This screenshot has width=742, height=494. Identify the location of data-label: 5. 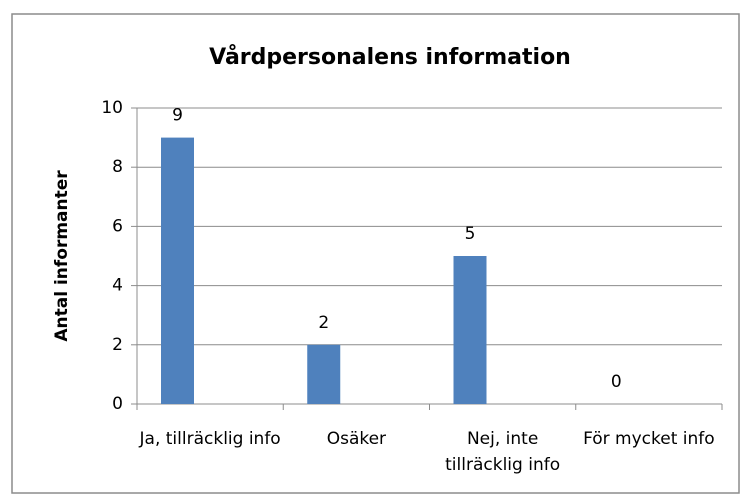
(470, 234).